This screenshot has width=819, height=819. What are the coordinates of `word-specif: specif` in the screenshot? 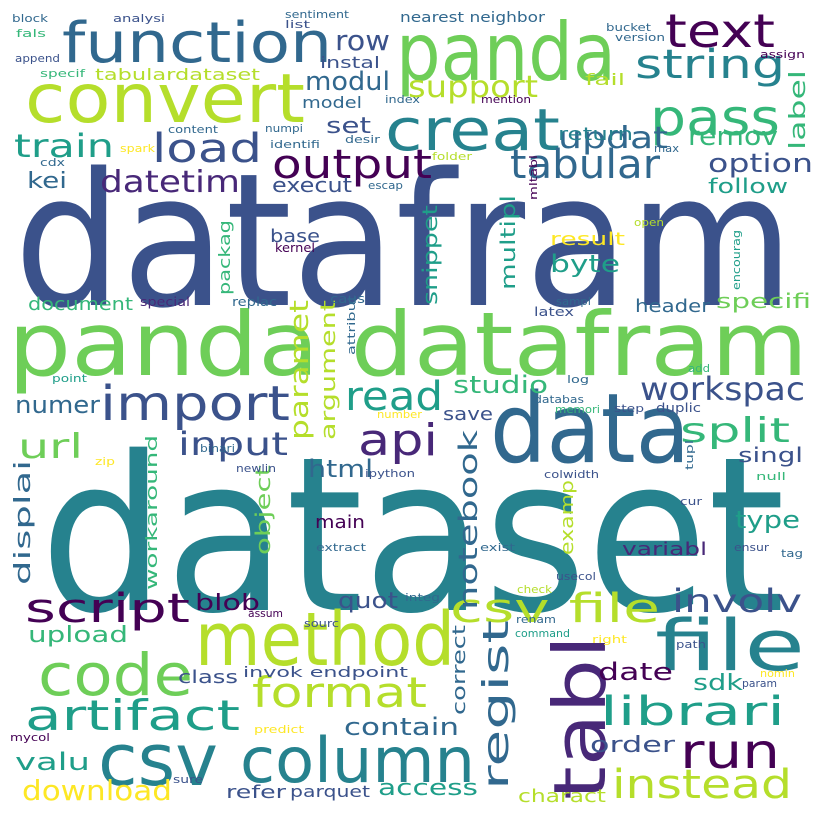 It's located at (63, 73).